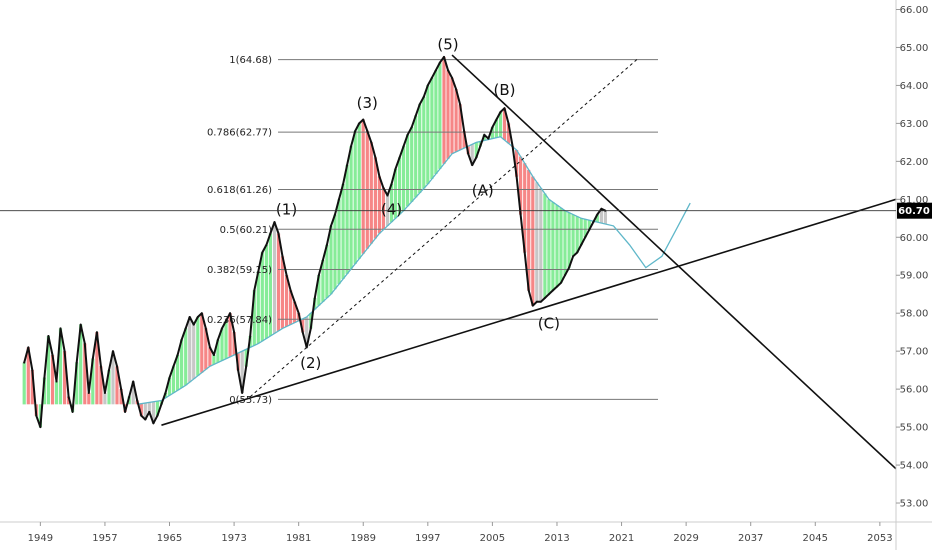  What do you see at coordinates (750, 538) in the screenshot?
I see `x-tick-label: 2037` at bounding box center [750, 538].